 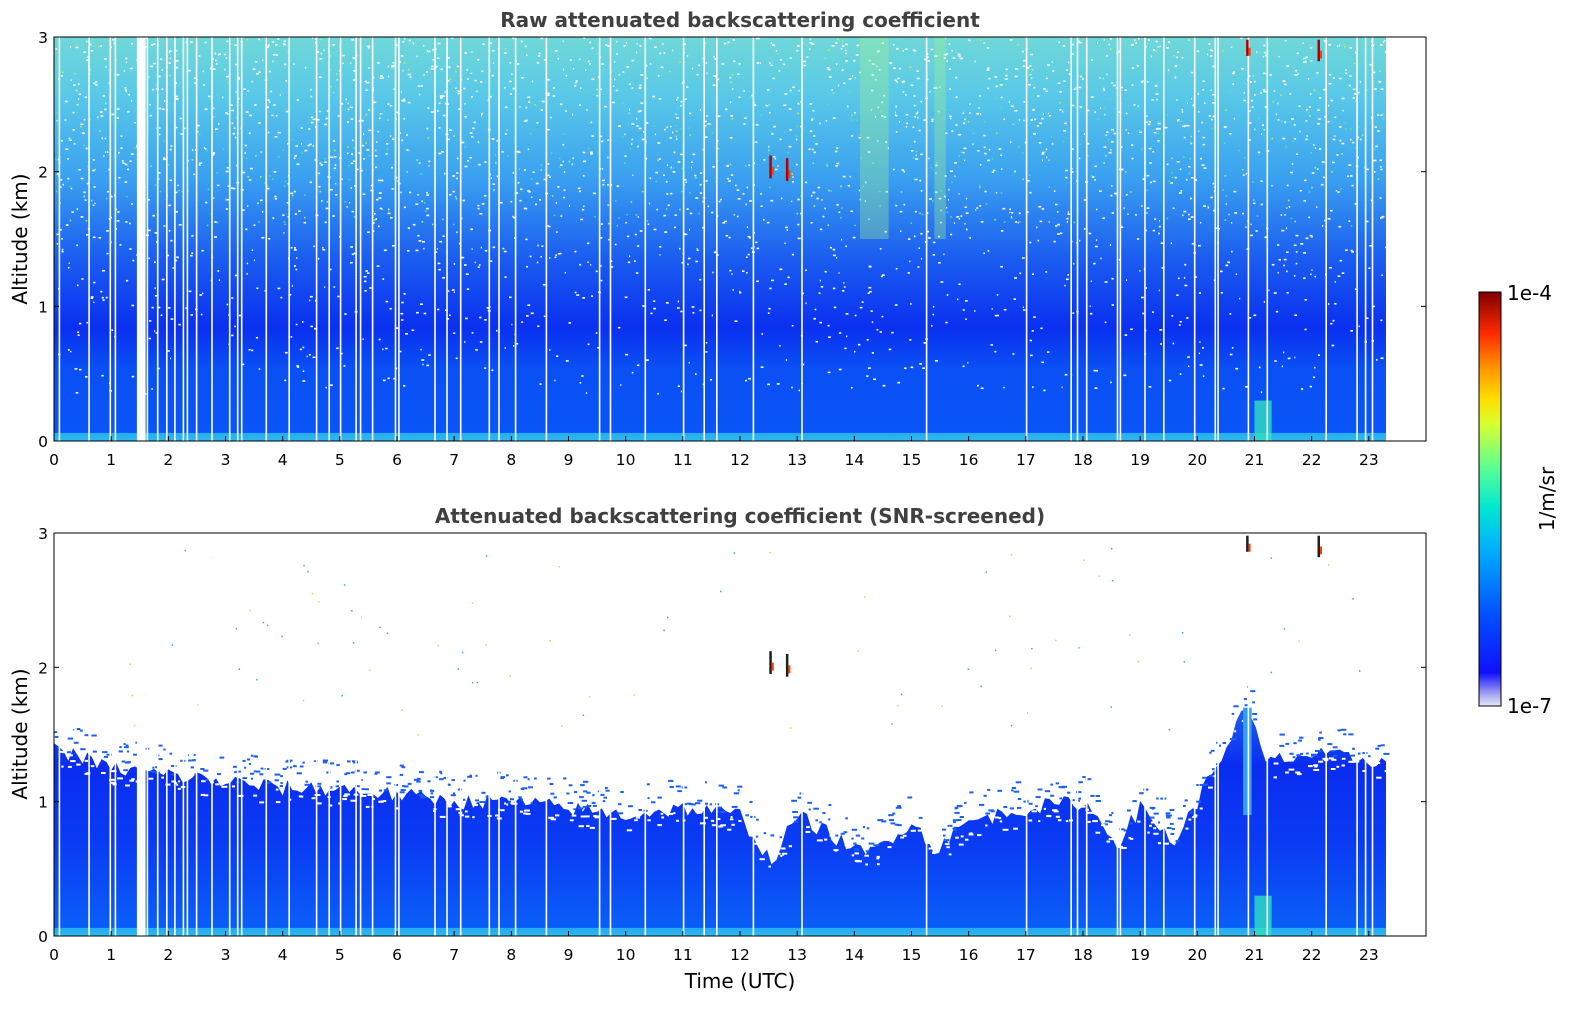 What do you see at coordinates (43, 803) in the screenshot?
I see `y-tick-label: 1` at bounding box center [43, 803].